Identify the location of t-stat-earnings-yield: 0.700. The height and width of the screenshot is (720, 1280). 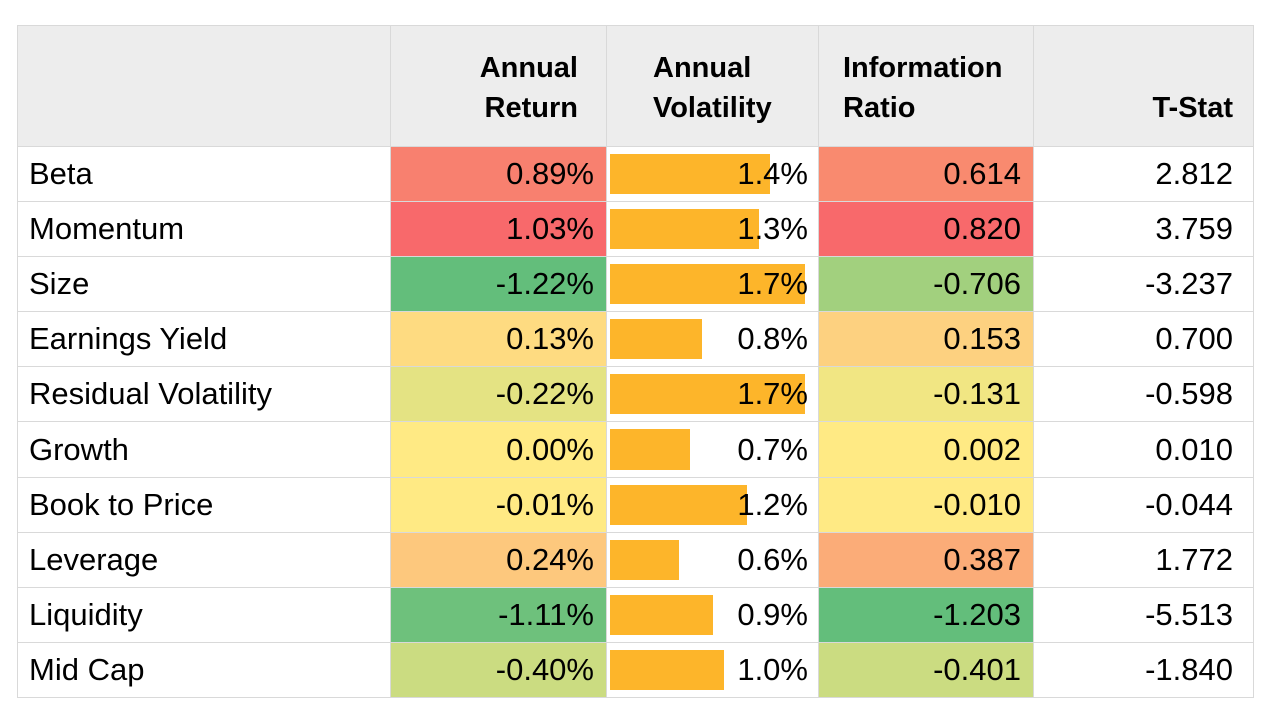
(1143, 339).